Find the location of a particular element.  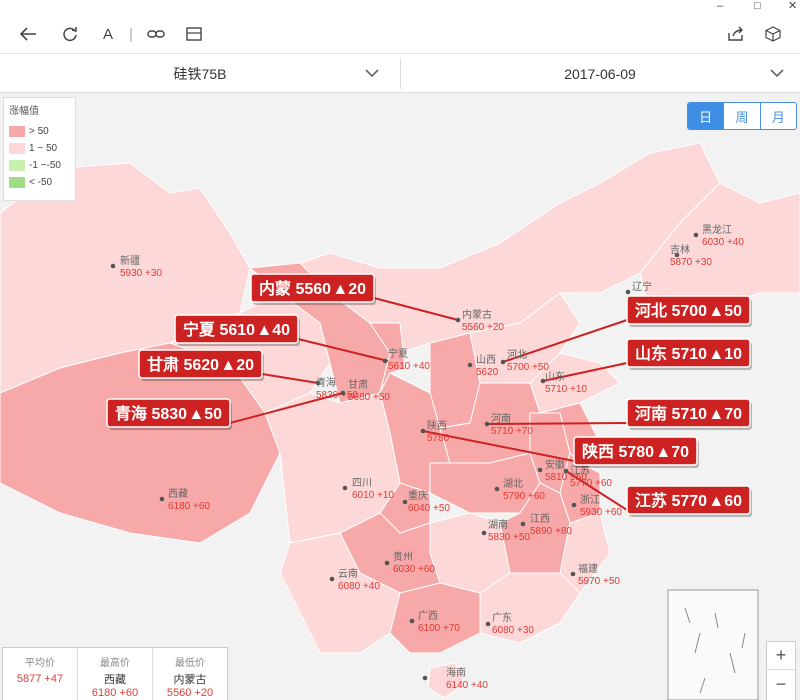

province-name: 江苏 is located at coordinates (580, 470).